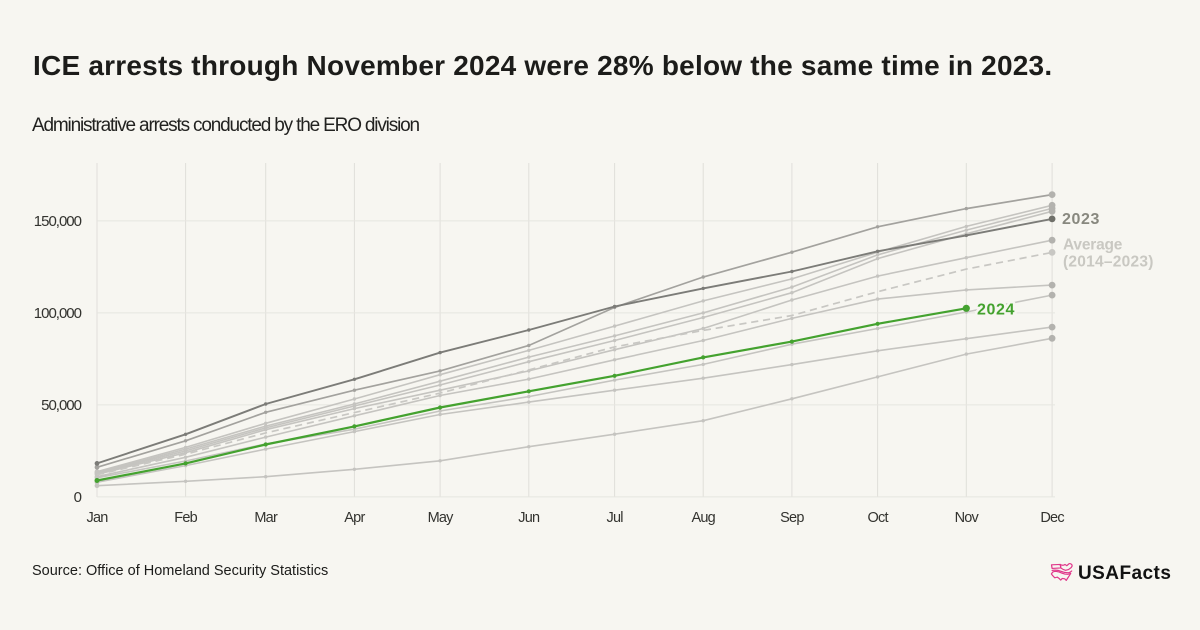 This screenshot has width=1200, height=630. Describe the element at coordinates (1093, 244) in the screenshot. I see `svg-text: Average` at that location.